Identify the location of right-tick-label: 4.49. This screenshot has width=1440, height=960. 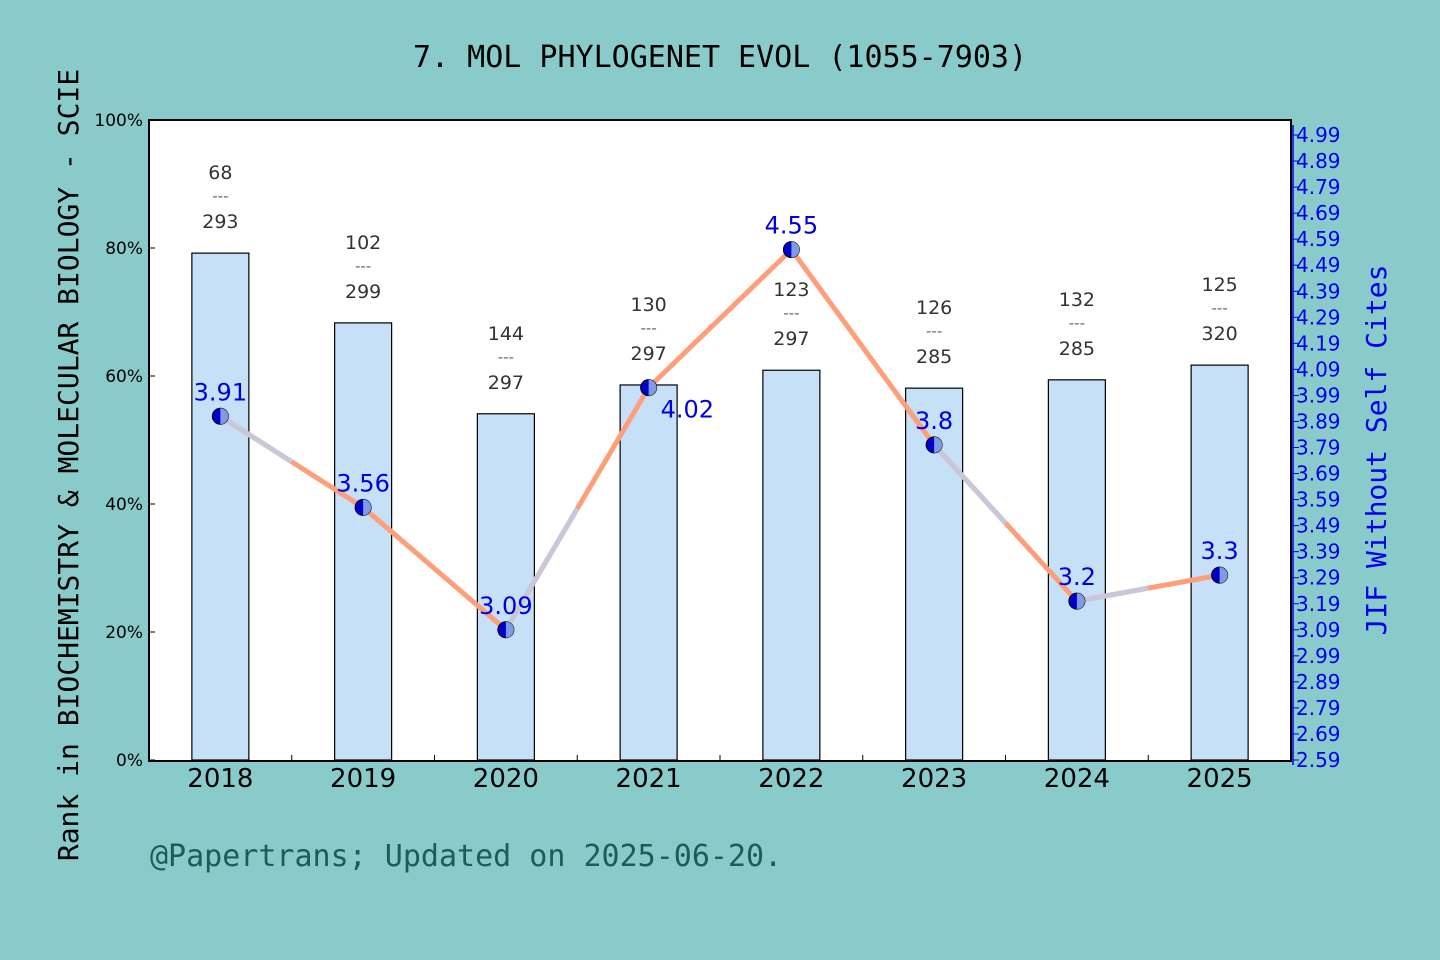
(1318, 265).